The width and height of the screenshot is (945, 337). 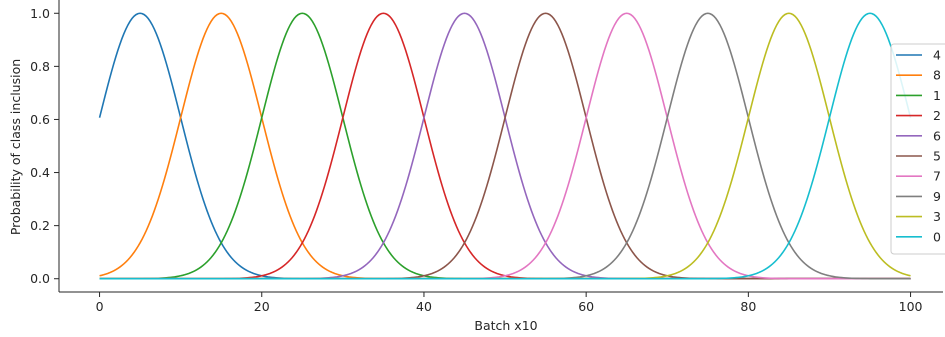 I want to click on legend-label-8: 8, so click(x=937, y=75).